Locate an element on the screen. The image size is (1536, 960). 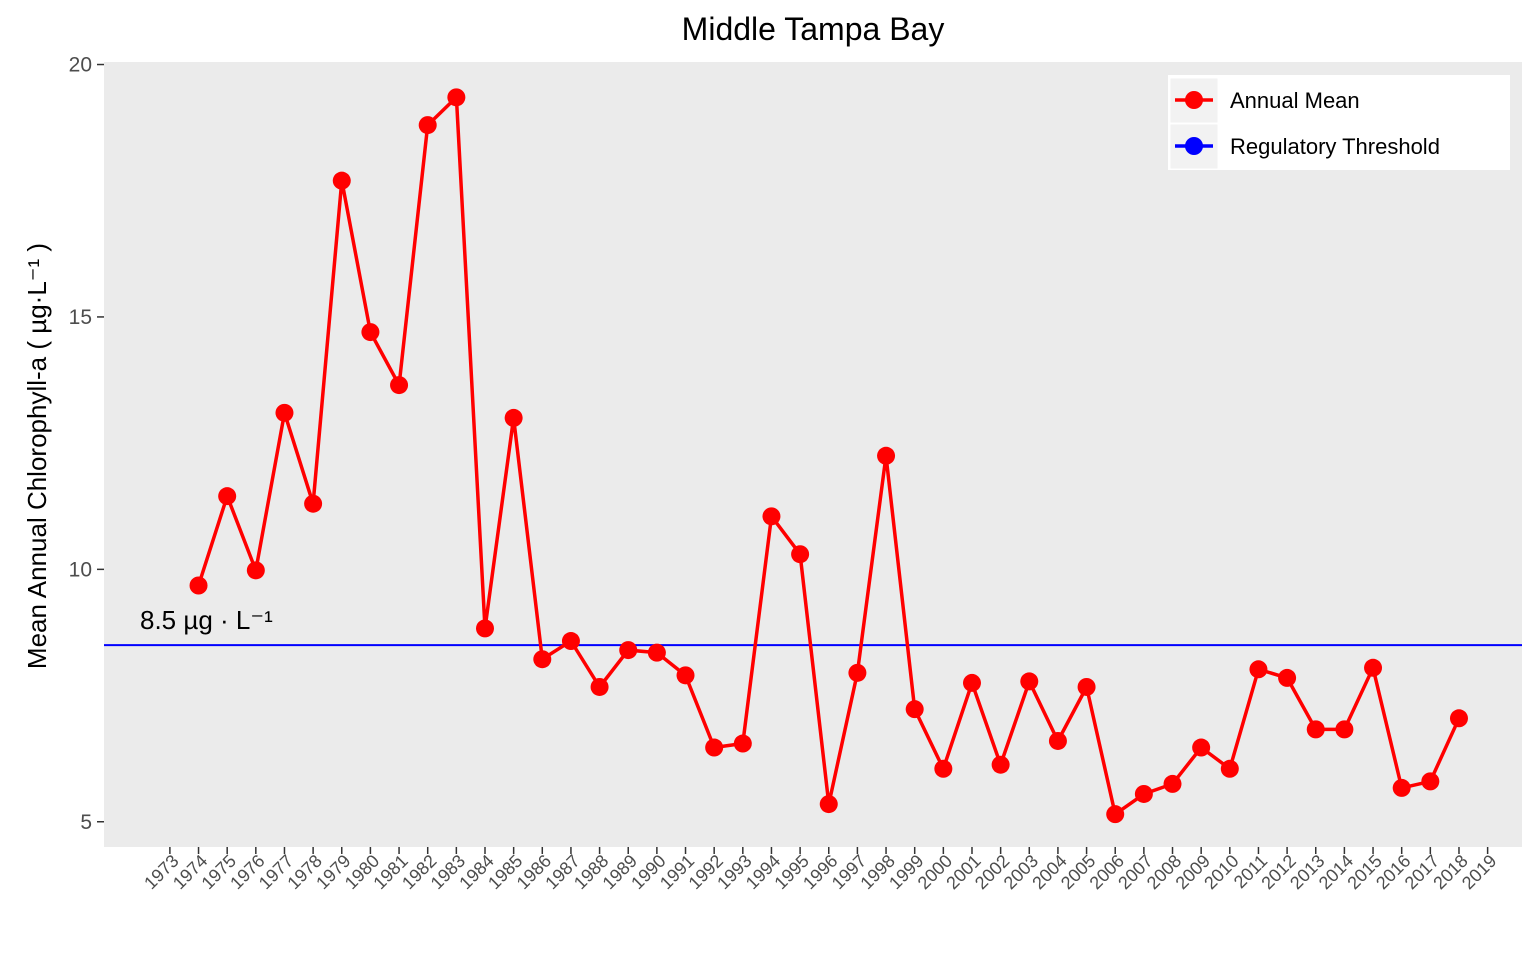
y-tick-label: 10 is located at coordinates (80, 569).